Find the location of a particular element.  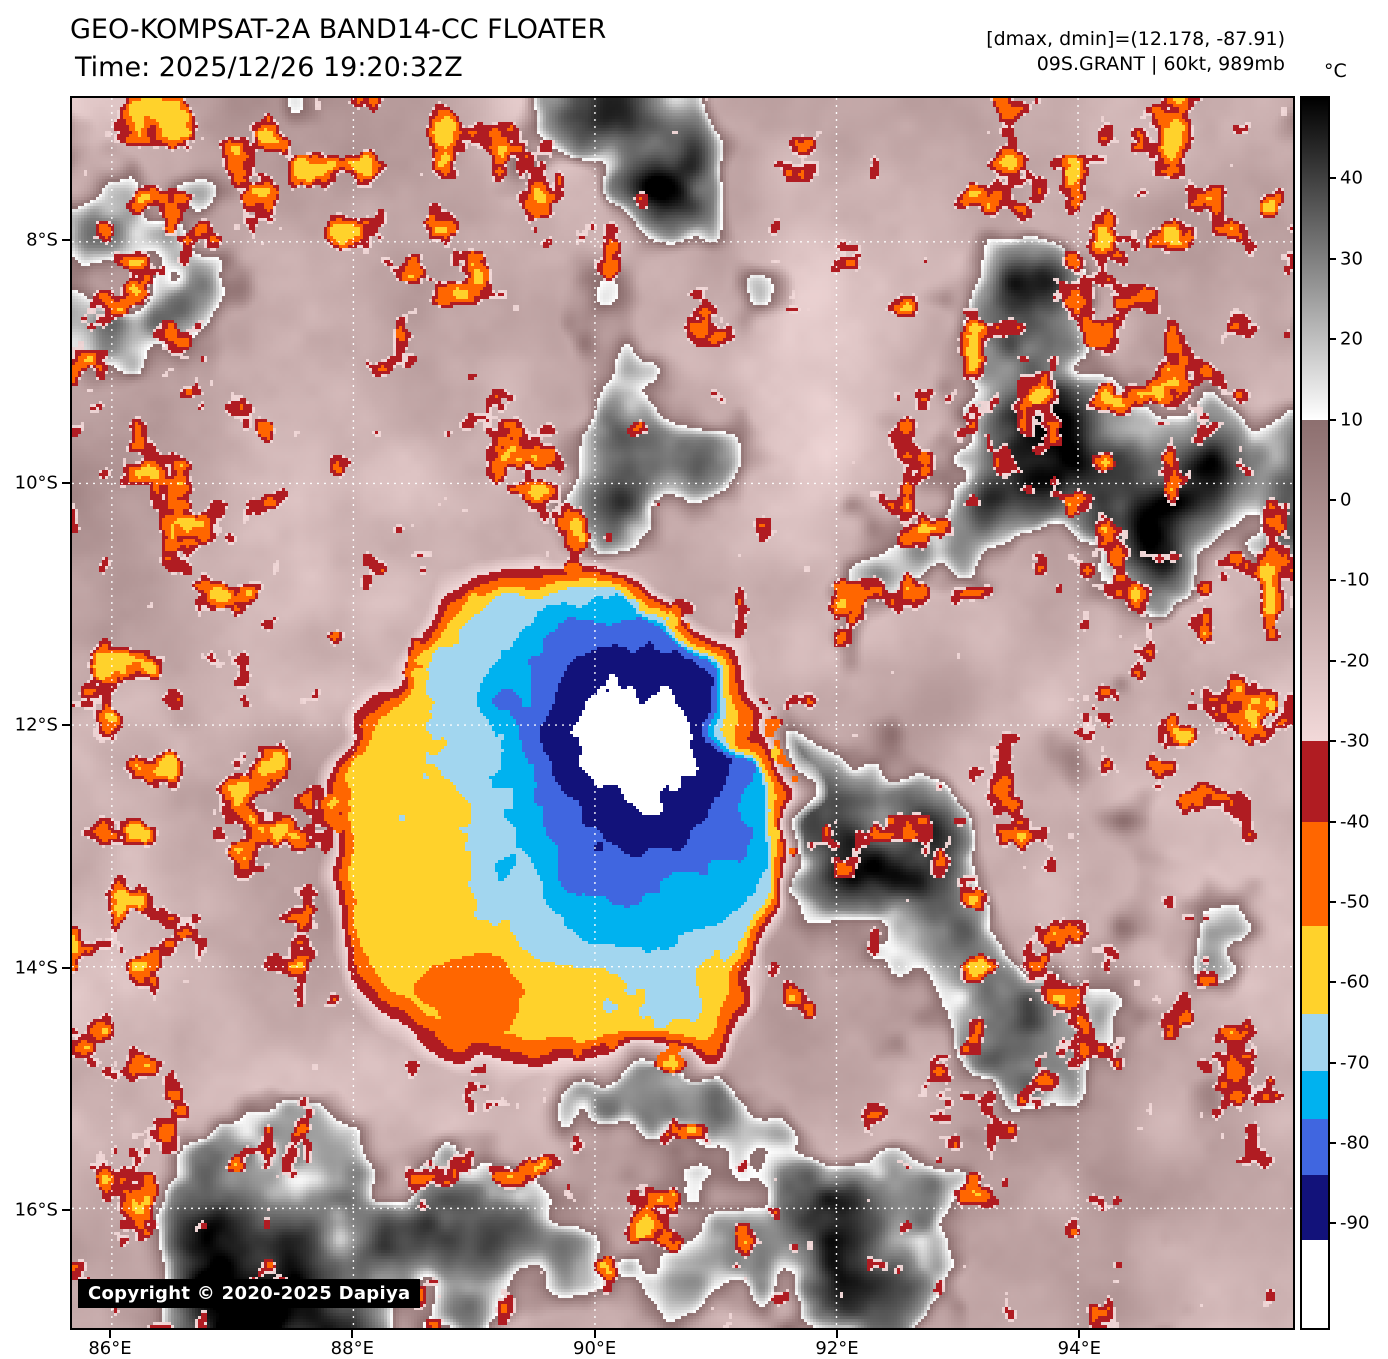

y-axis-label: 14°S is located at coordinates (36, 968).